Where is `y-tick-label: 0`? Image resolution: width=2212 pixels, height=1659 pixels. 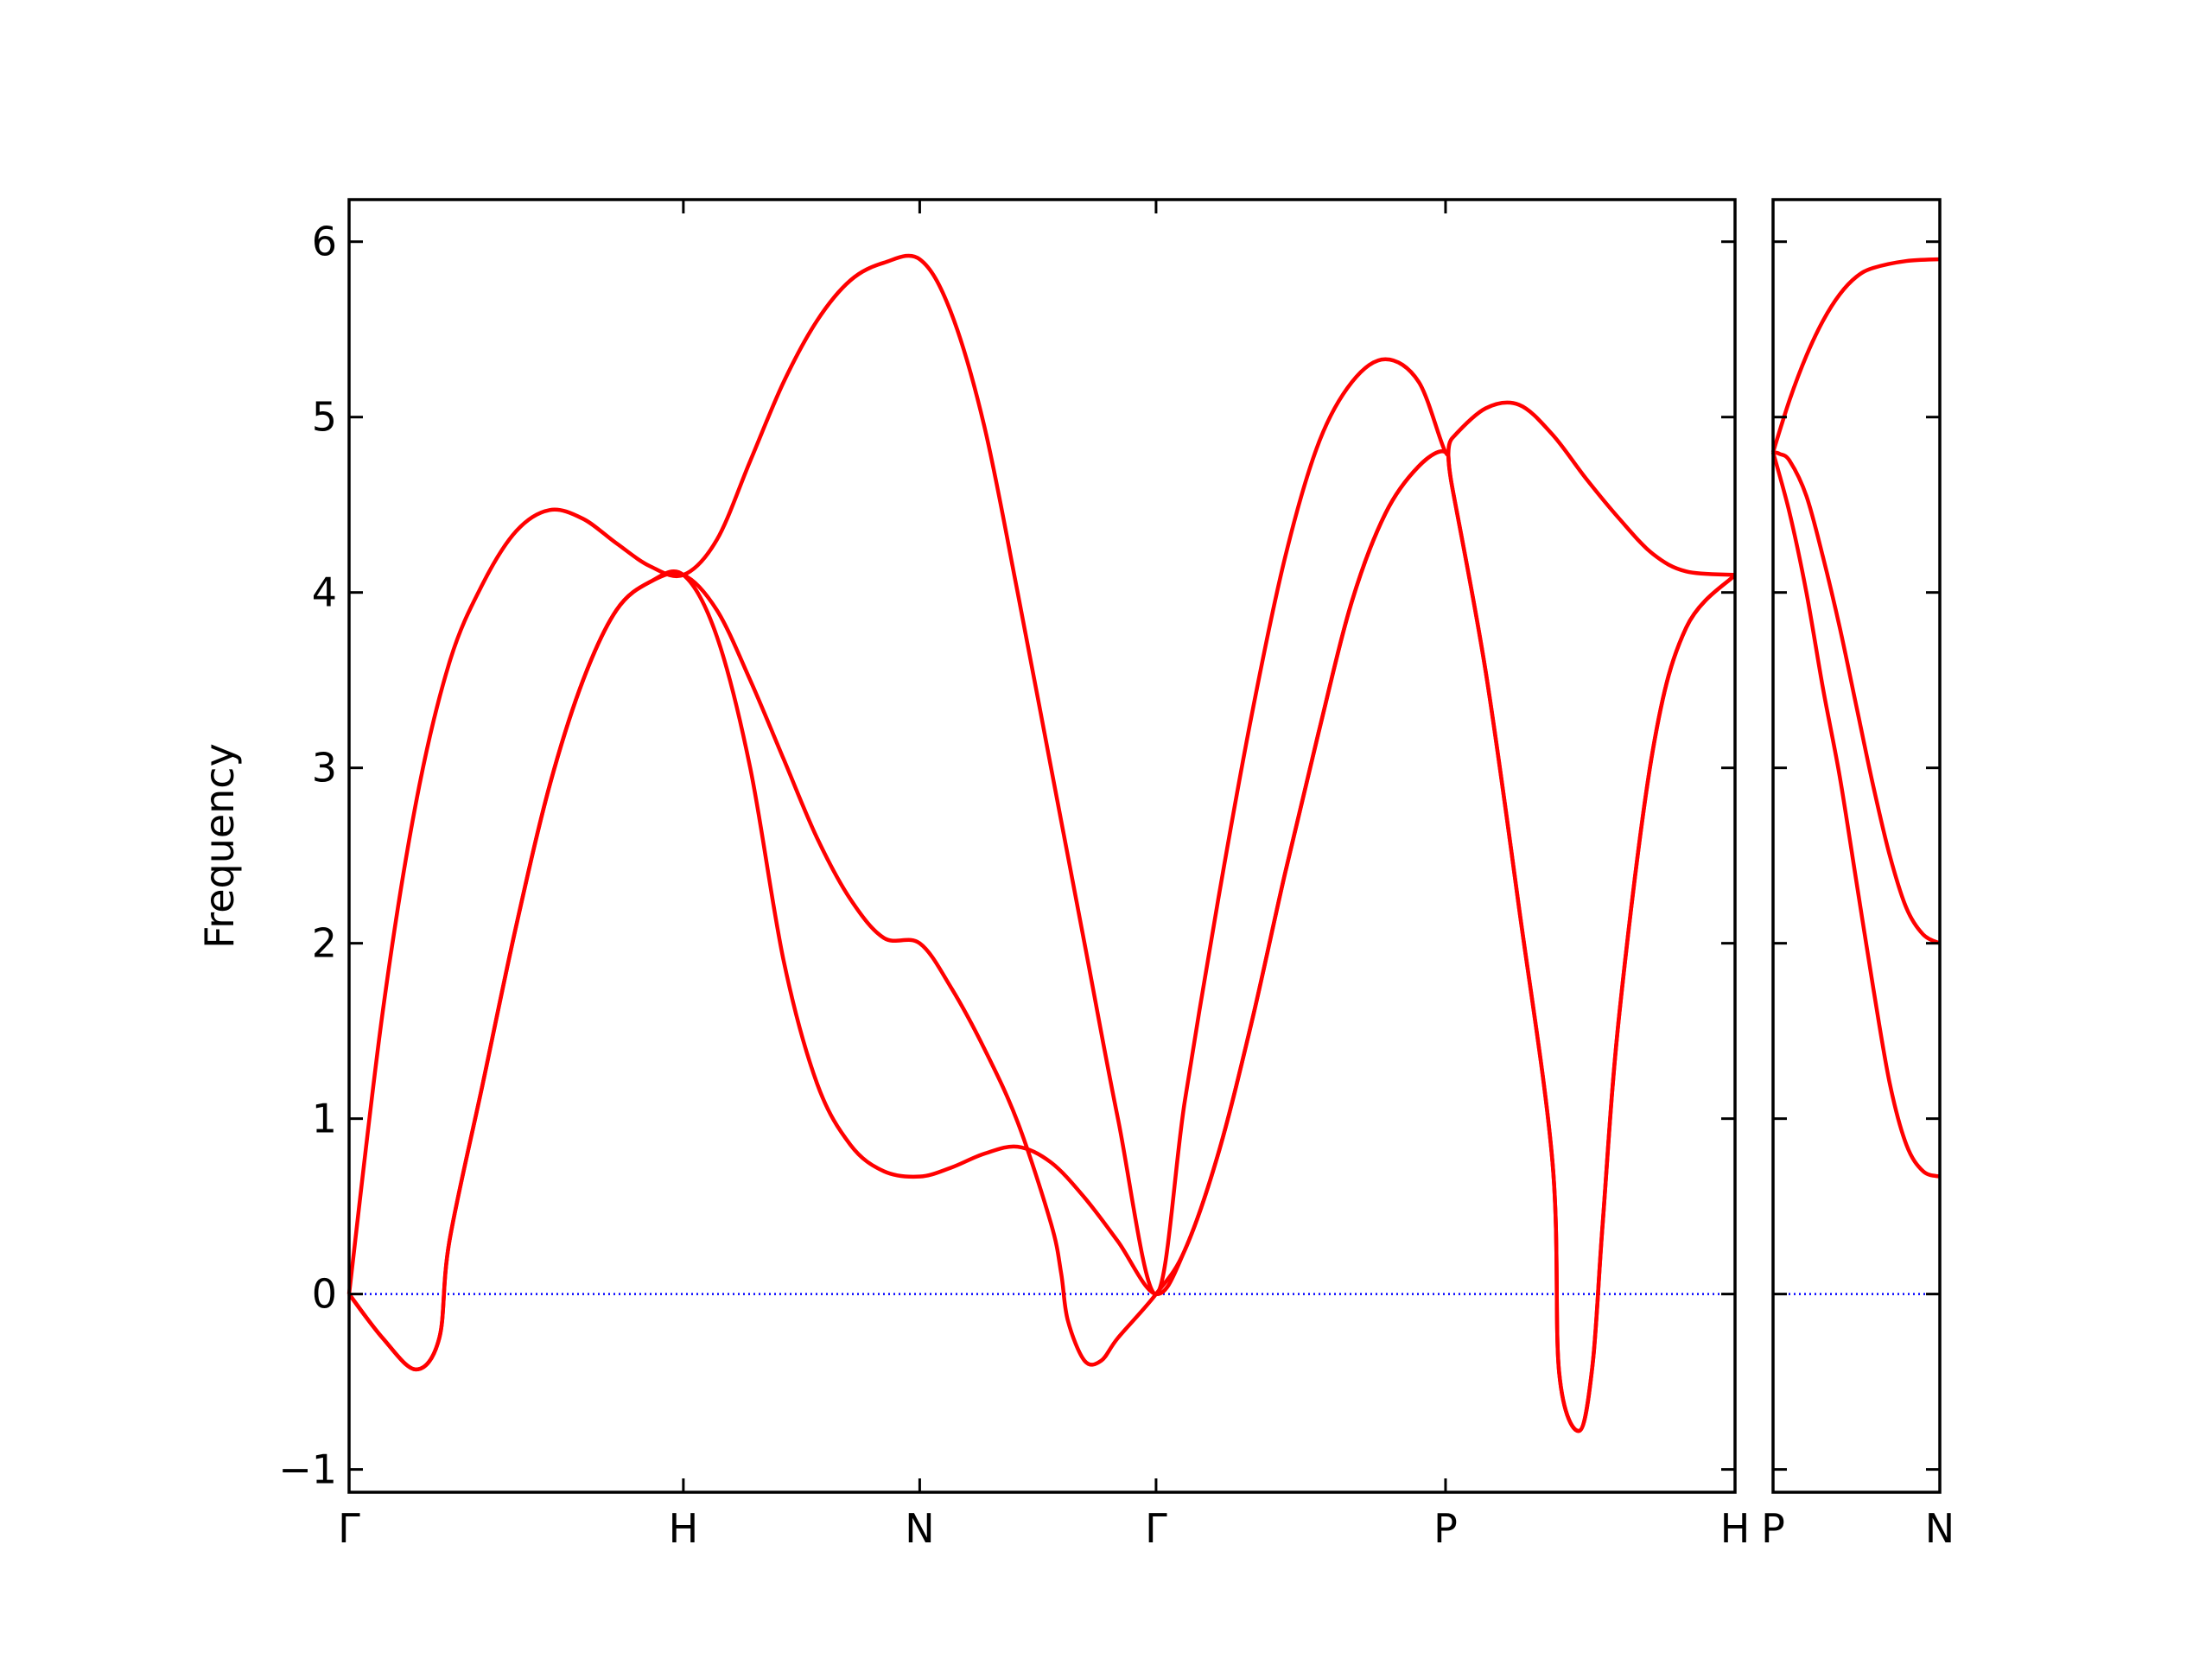 y-tick-label: 0 is located at coordinates (324, 1294).